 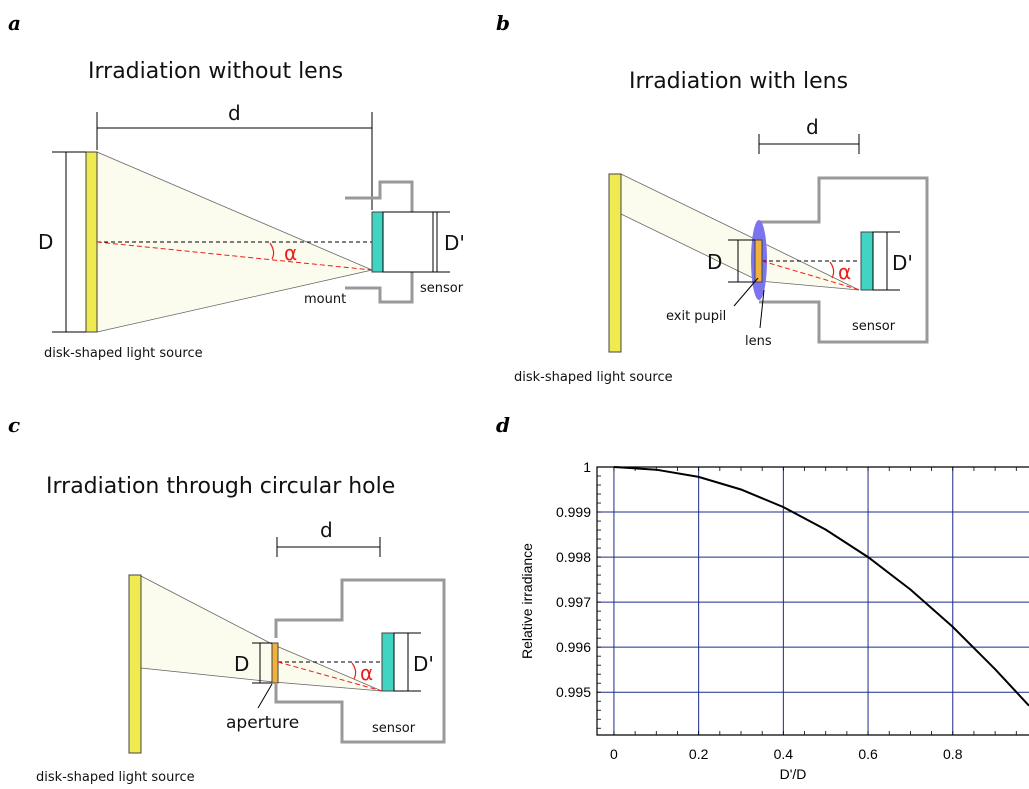 I want to click on panel-b-title: Irradiation with lens, so click(x=738, y=81).